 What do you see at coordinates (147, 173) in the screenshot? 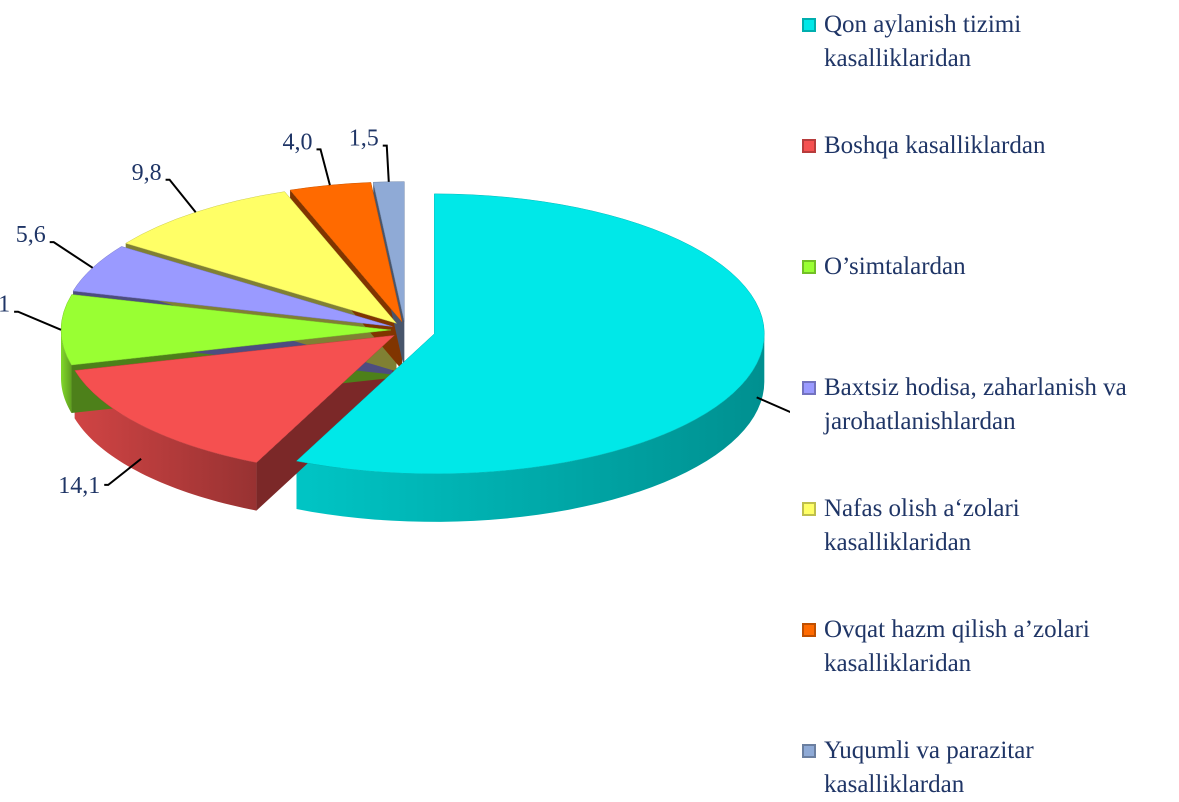
I see `data-label: 9,8` at bounding box center [147, 173].